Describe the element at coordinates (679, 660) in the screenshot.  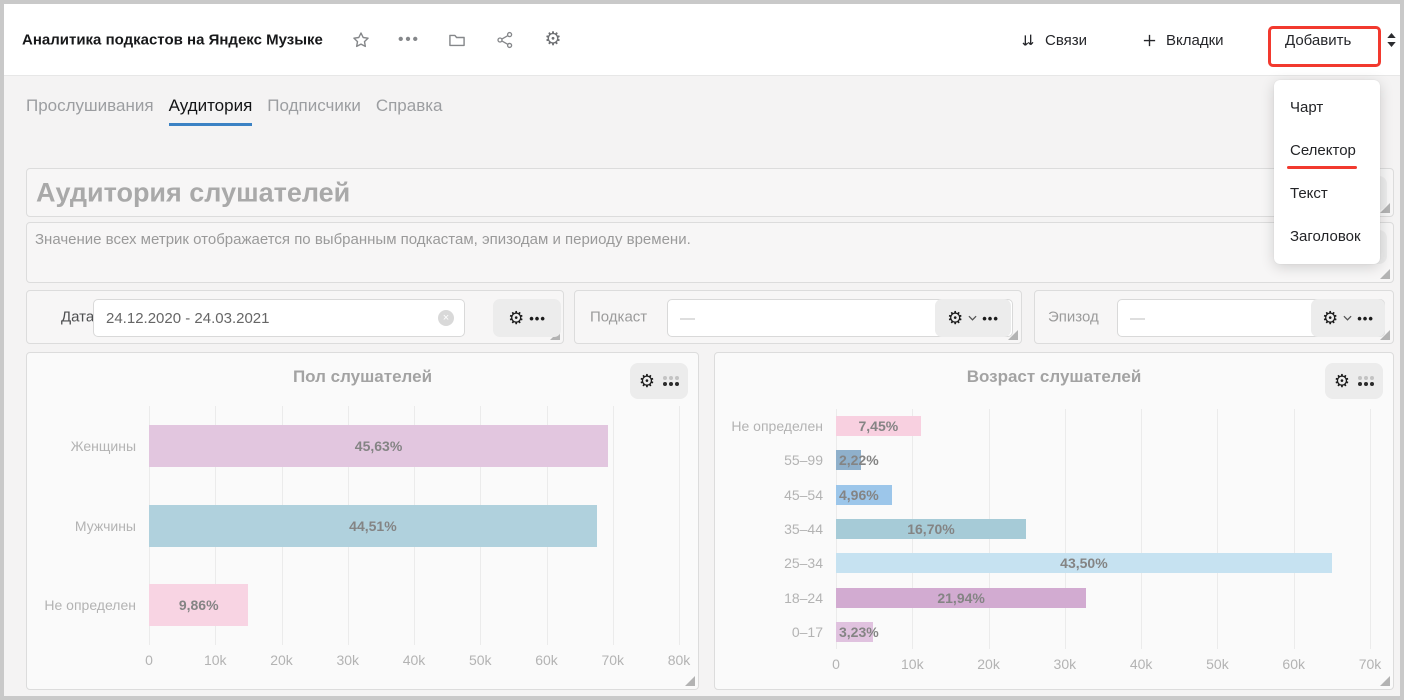
I see `x-tick-label: 80k` at that location.